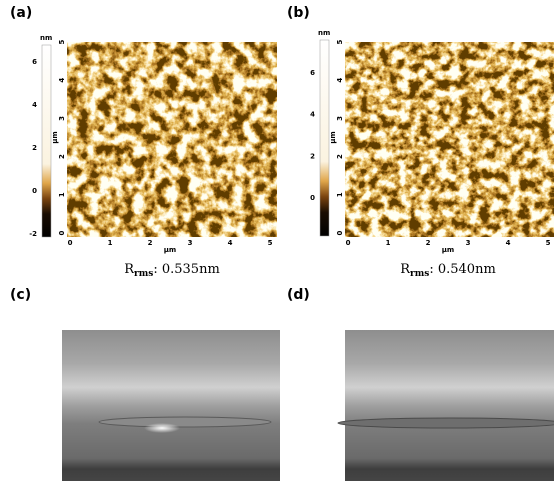  Describe the element at coordinates (298, 13) in the screenshot. I see `panel-label: (b)` at that location.